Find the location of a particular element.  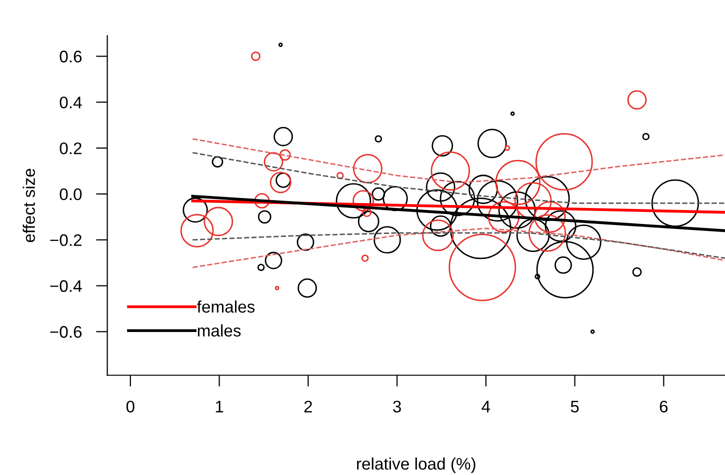

y-tick-label: 0.0 is located at coordinates (71, 194).